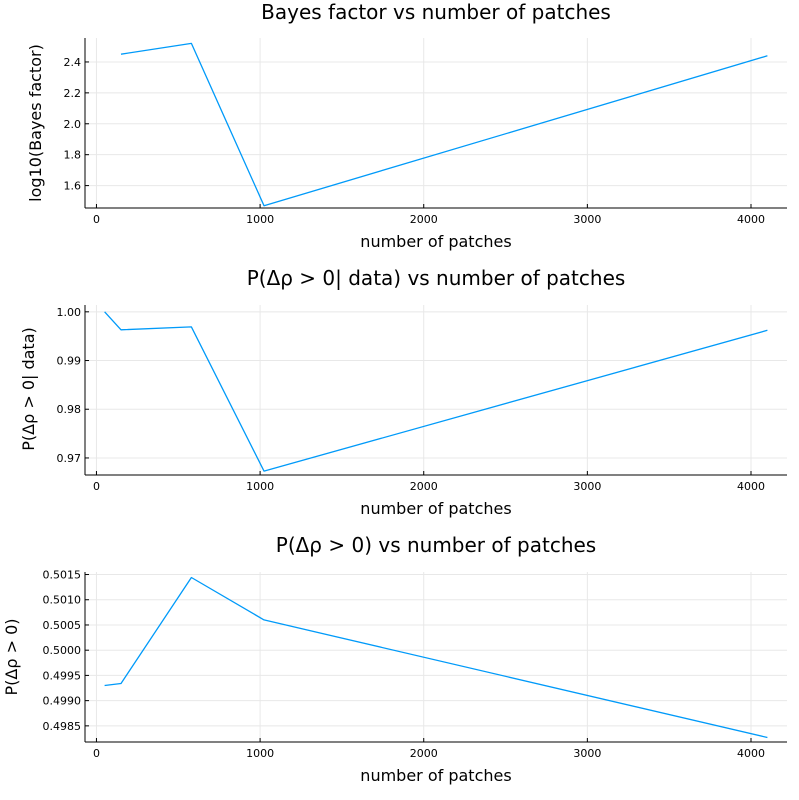 This screenshot has height=800, width=799. Describe the element at coordinates (62, 625) in the screenshot. I see `y-tick-label: 0.5005` at that location.